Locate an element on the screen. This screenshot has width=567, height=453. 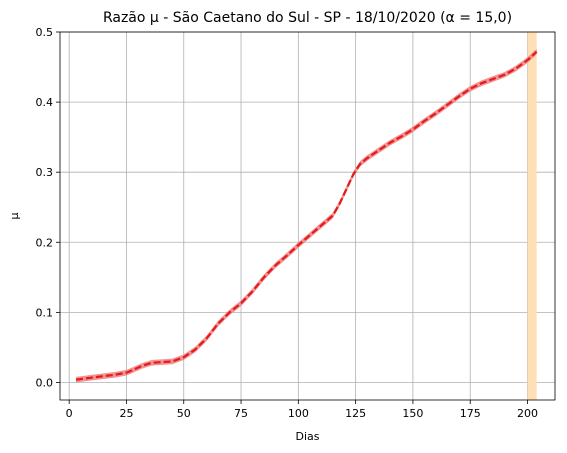
x-tick-label: 50 is located at coordinates (184, 413).